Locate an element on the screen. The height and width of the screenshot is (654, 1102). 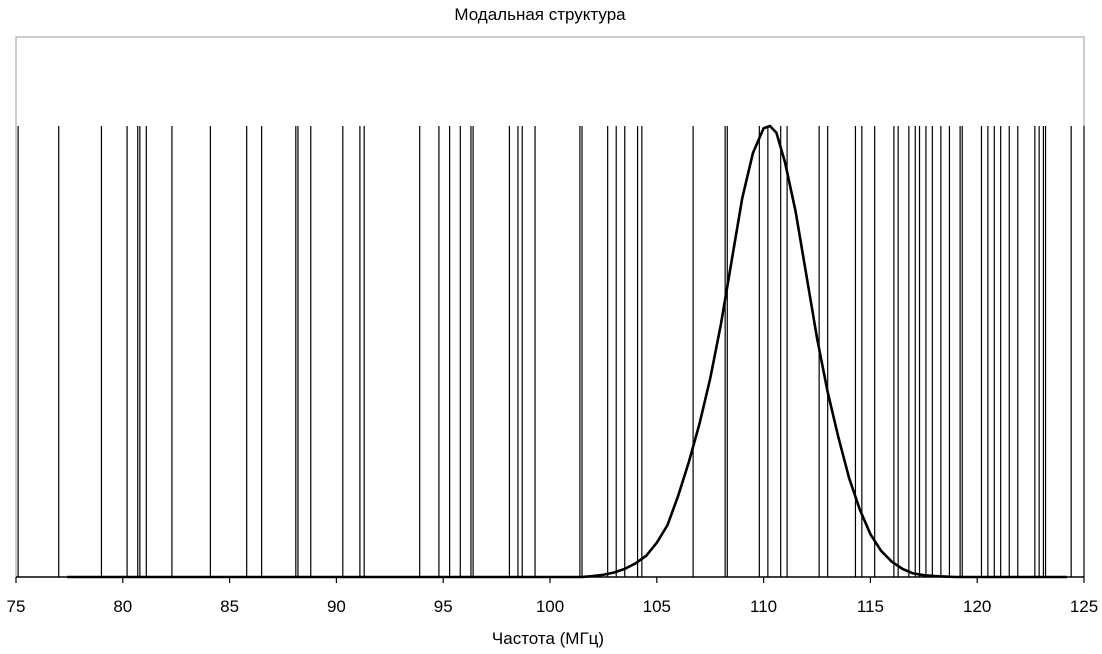
chart-title: Модальная структура is located at coordinates (540, 14).